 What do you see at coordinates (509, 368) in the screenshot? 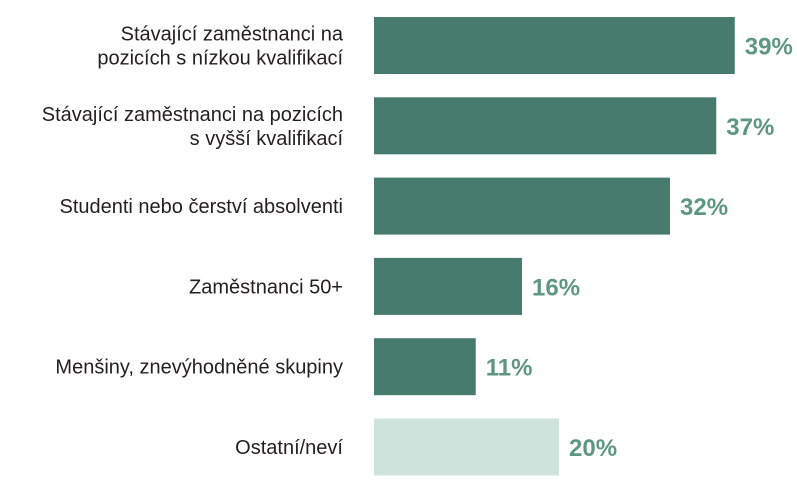
I see `value-label-5: 11%` at bounding box center [509, 368].